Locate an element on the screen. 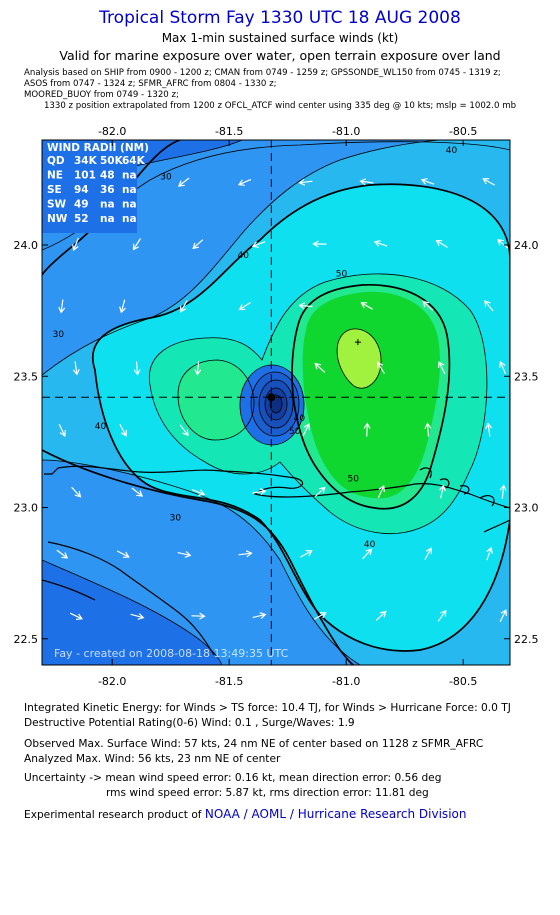  x-tick-label-bottom: -81.0 is located at coordinates (346, 681).